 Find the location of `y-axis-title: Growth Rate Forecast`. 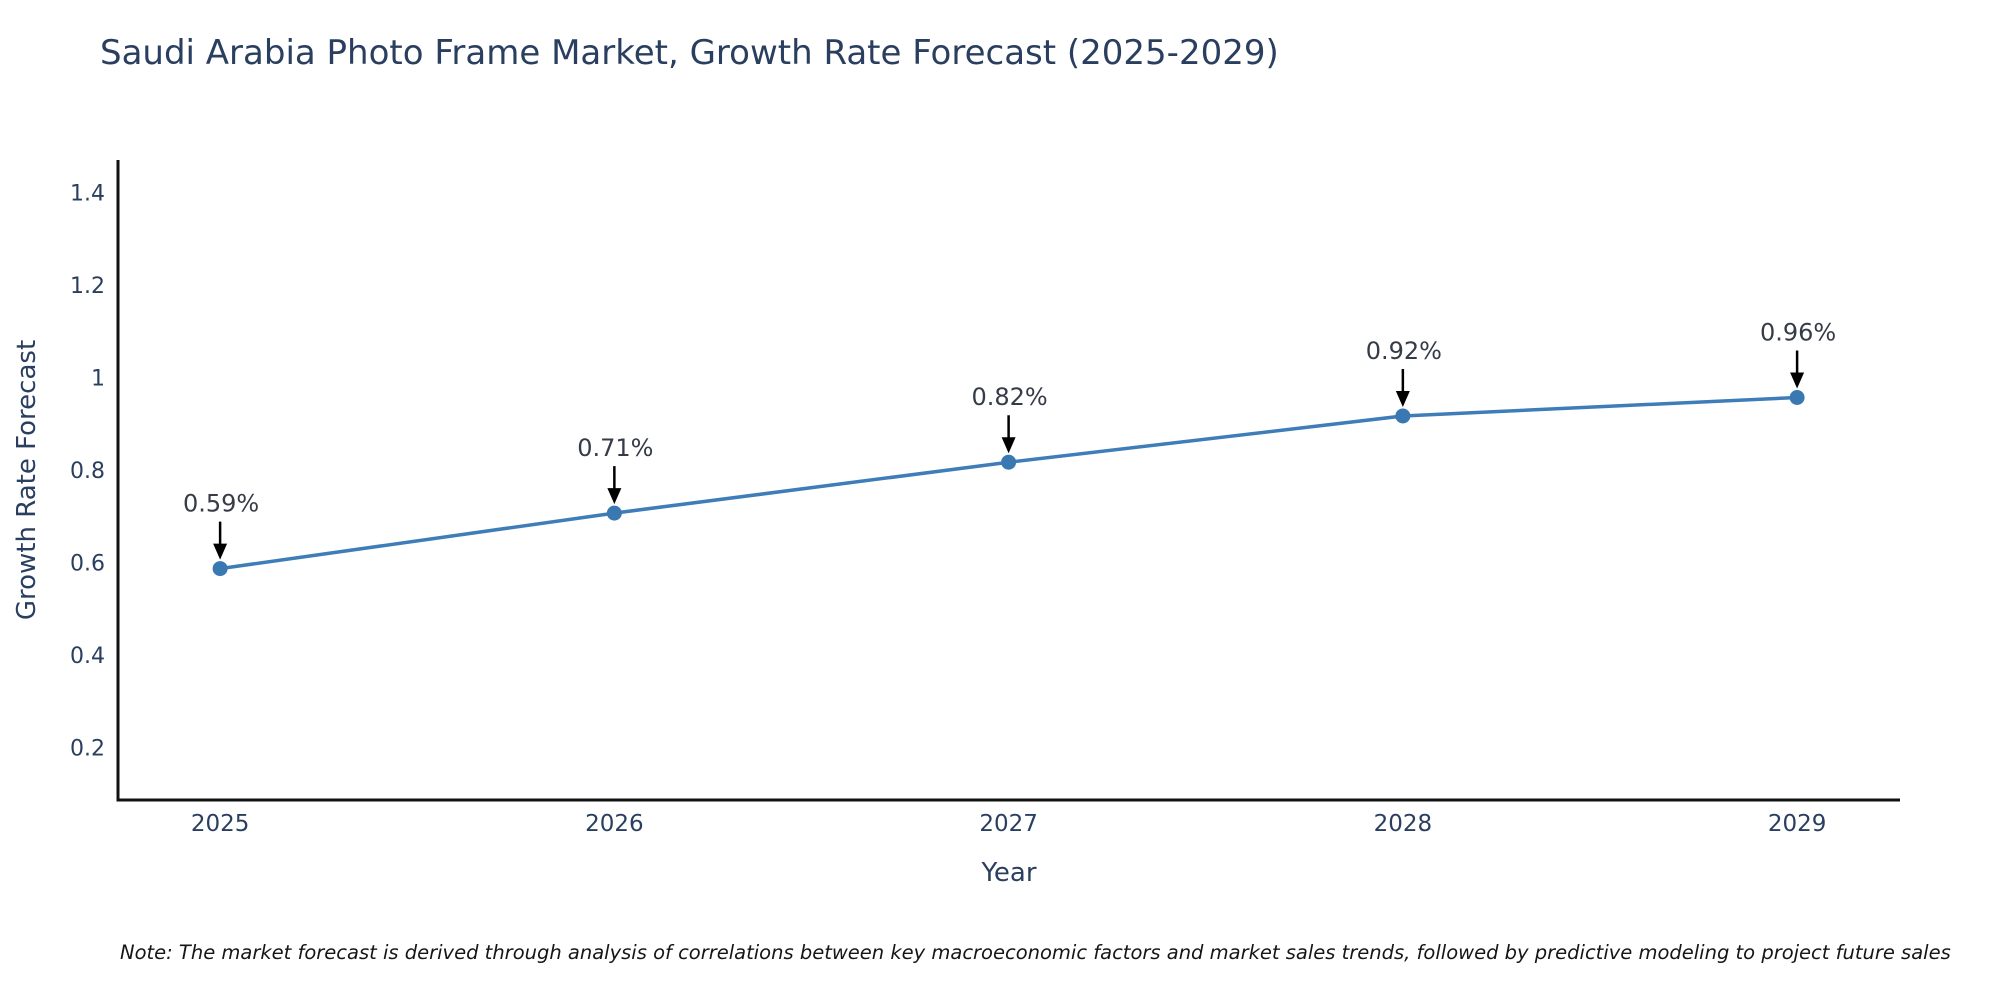

y-axis-title: Growth Rate Forecast is located at coordinates (27, 480).